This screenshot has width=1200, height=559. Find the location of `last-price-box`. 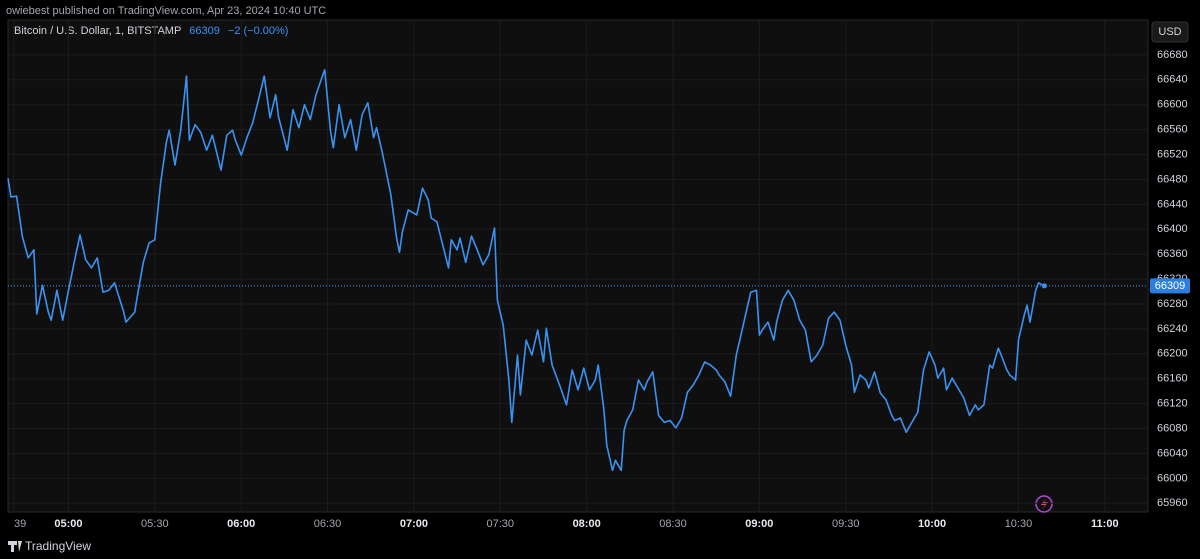

last-price-box is located at coordinates (1170, 286).